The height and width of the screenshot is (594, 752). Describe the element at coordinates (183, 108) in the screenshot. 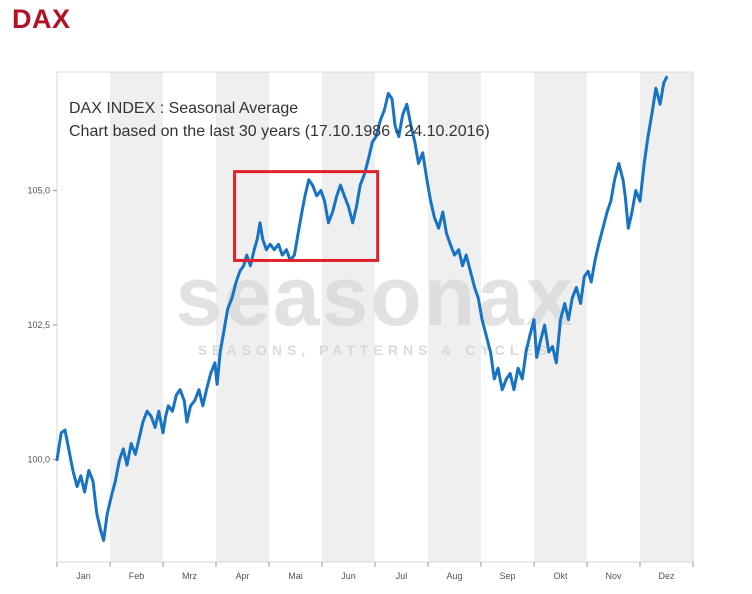

I see `chart-title: DAX INDEX : Seasonal Average` at that location.